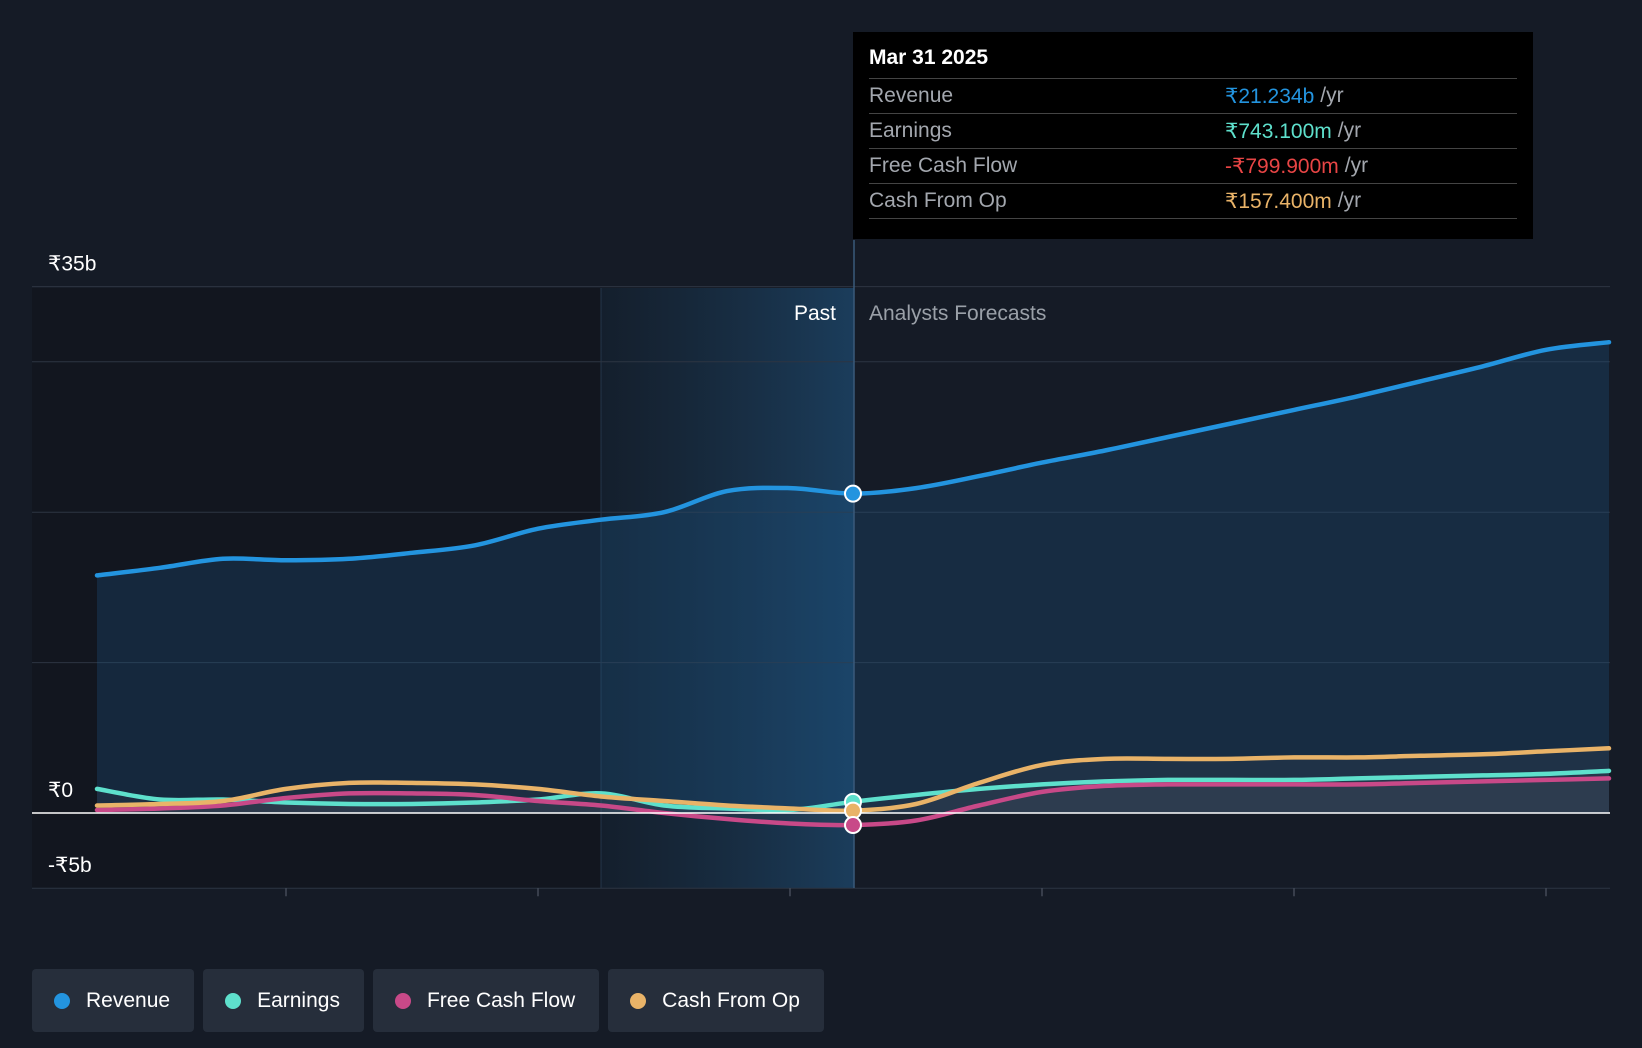 This screenshot has width=1642, height=1048. I want to click on tooltip-series-name: Earnings, so click(910, 130).